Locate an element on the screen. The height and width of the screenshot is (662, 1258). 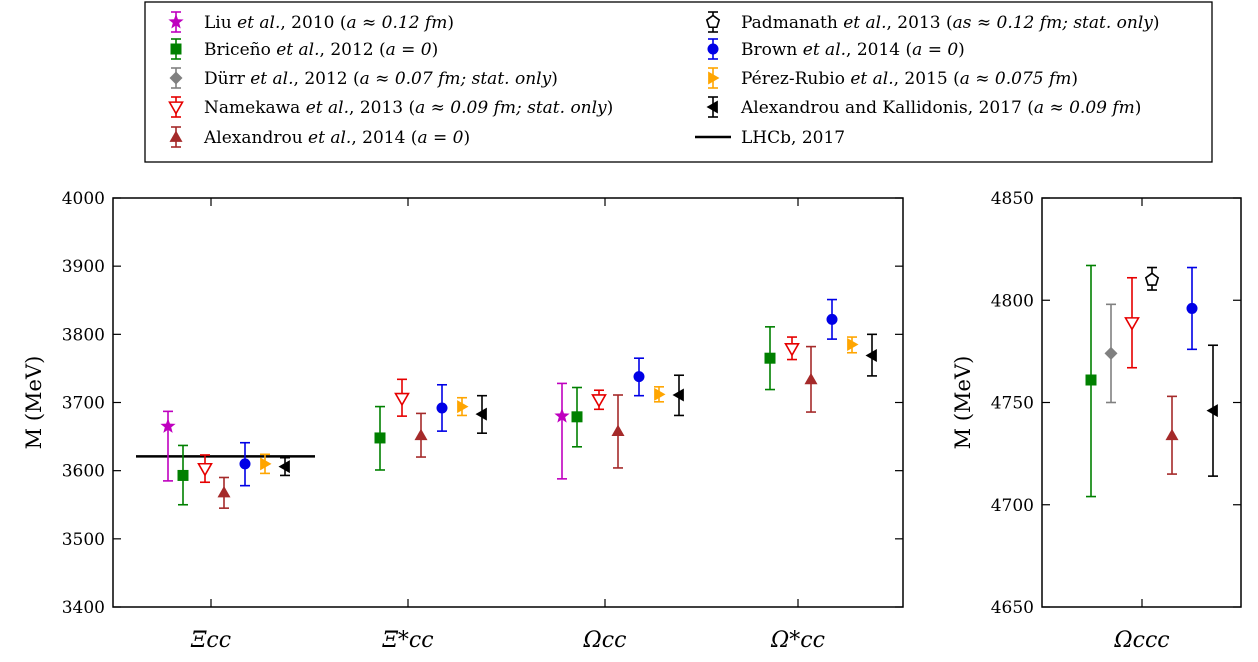
y-tick-label: 4650 is located at coordinates (1012, 608).